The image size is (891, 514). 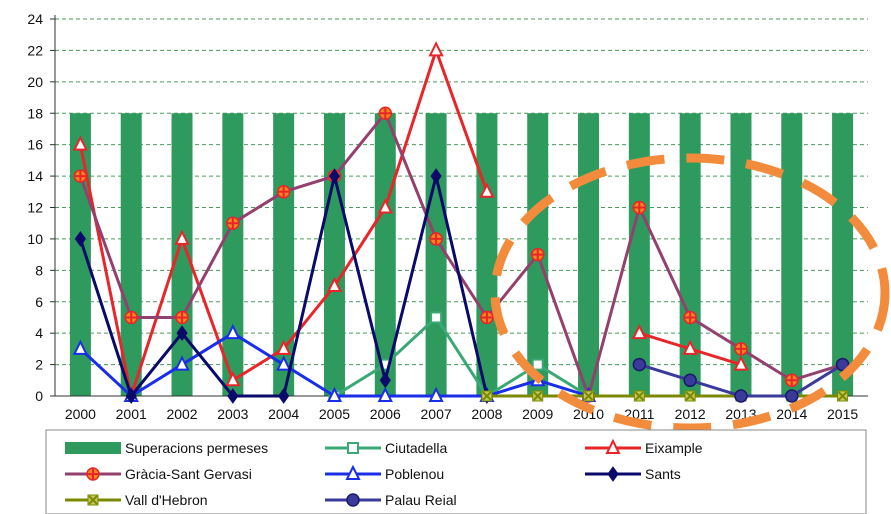 I want to click on bar-2012, so click(x=690, y=254).